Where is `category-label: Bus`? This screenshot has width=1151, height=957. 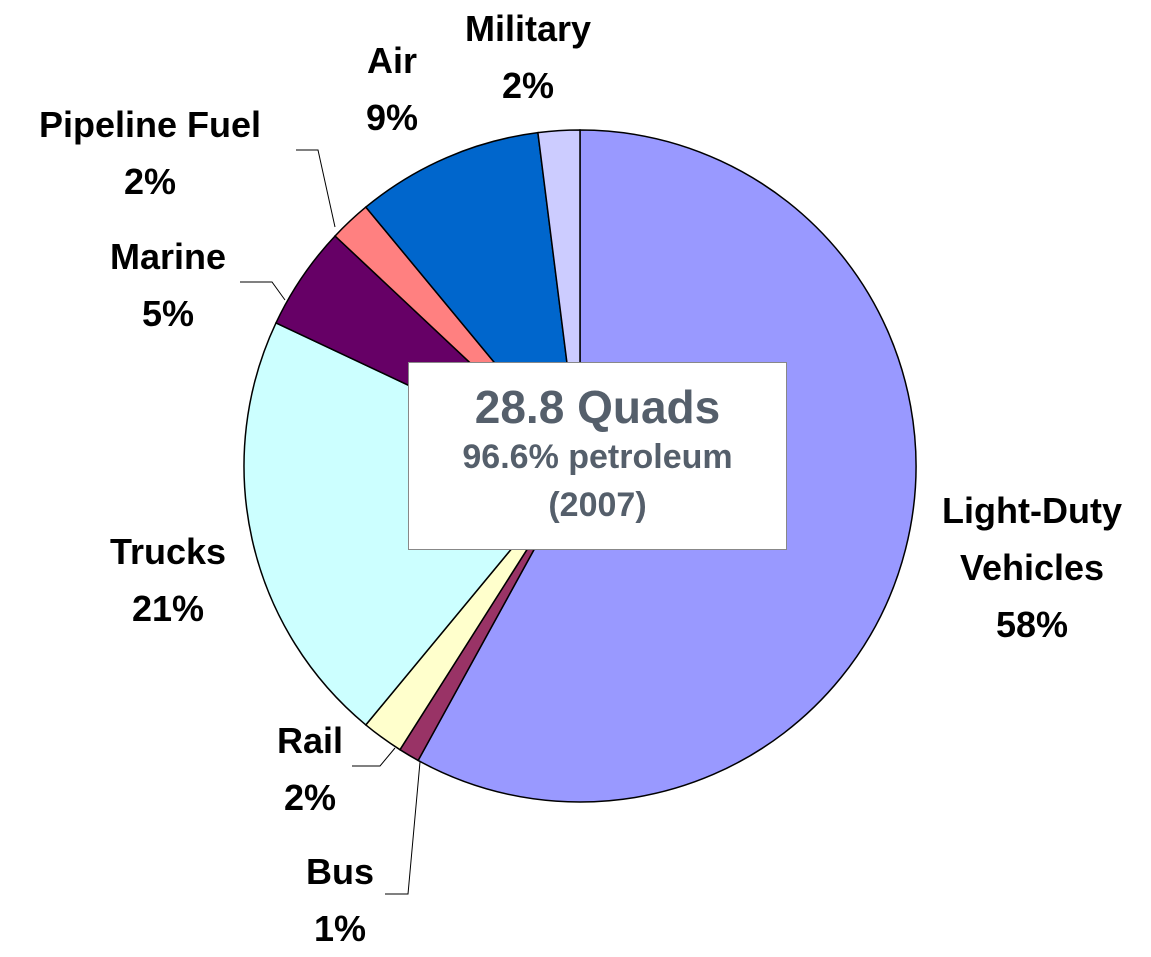
category-label: Bus is located at coordinates (340, 871).